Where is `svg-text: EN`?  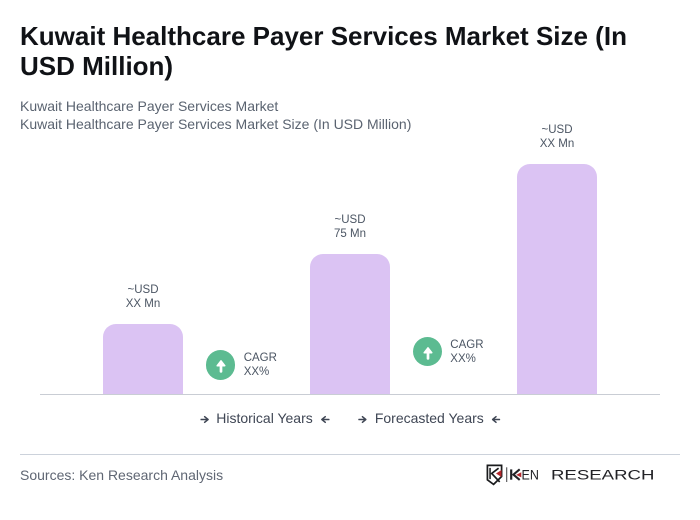 svg-text: EN is located at coordinates (530, 476).